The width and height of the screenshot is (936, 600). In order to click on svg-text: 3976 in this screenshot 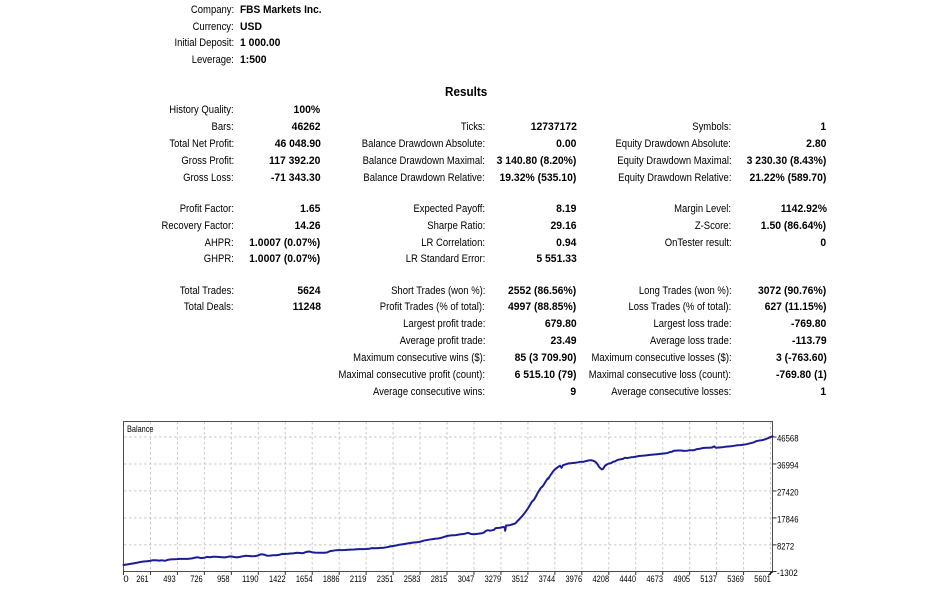, I will do `click(574, 579)`.